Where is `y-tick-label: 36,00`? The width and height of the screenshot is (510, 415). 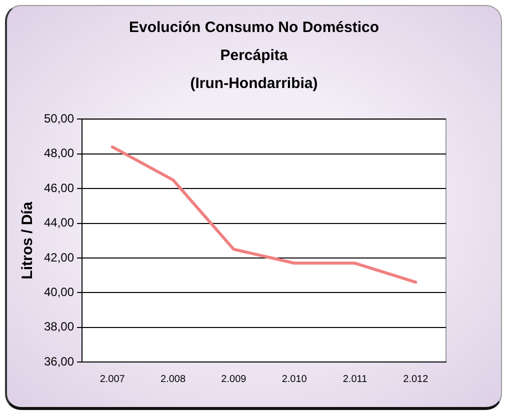
y-tick-label: 36,00 is located at coordinates (59, 361).